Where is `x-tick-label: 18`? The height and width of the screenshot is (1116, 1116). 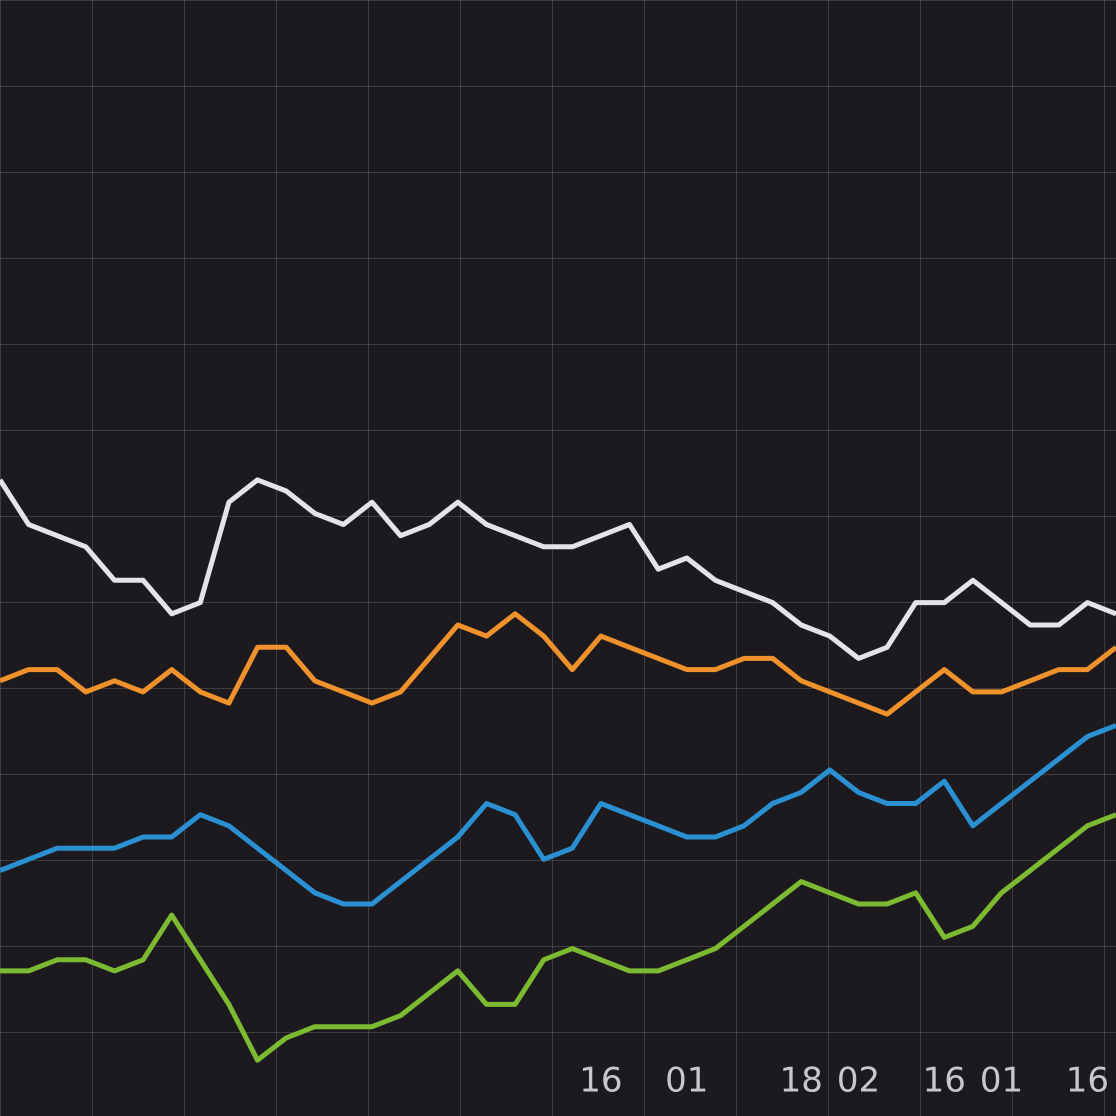
x-tick-label: 18 is located at coordinates (801, 1081).